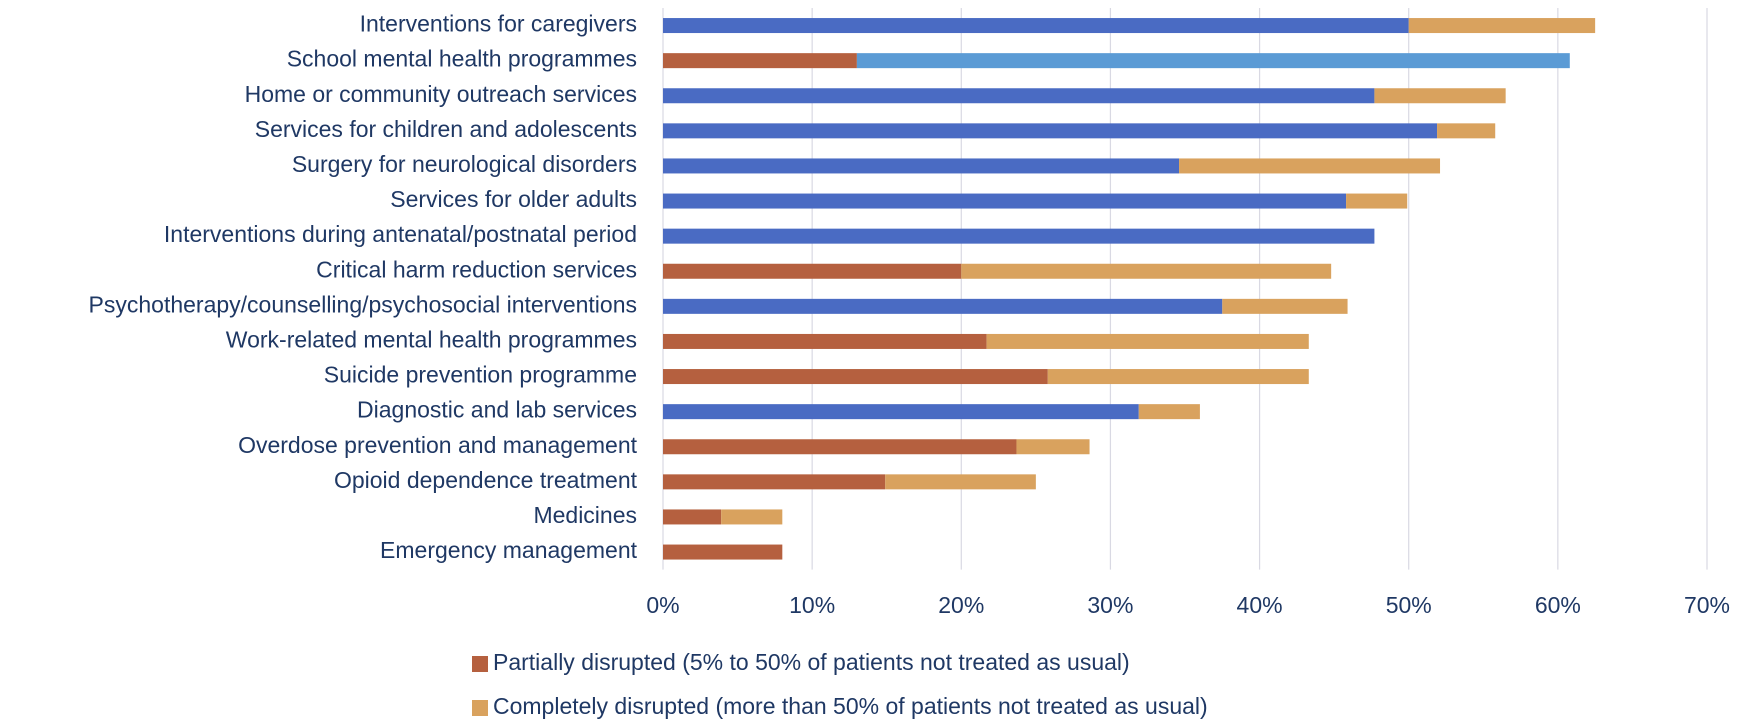 This screenshot has width=1744, height=724. I want to click on x-tick-label: 50%, so click(1409, 605).